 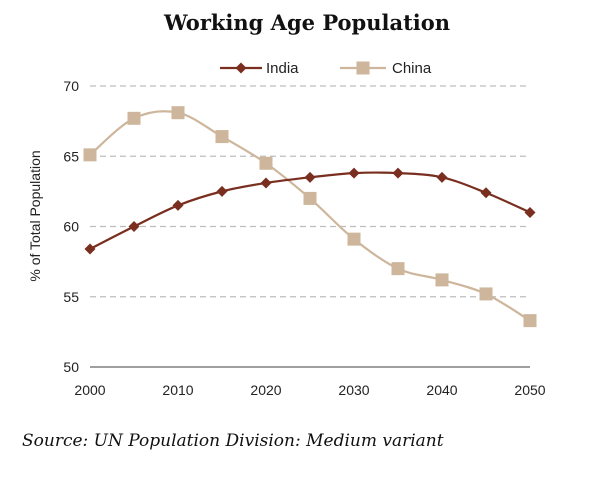 I want to click on chart-title: Working Age Population, so click(x=306, y=22).